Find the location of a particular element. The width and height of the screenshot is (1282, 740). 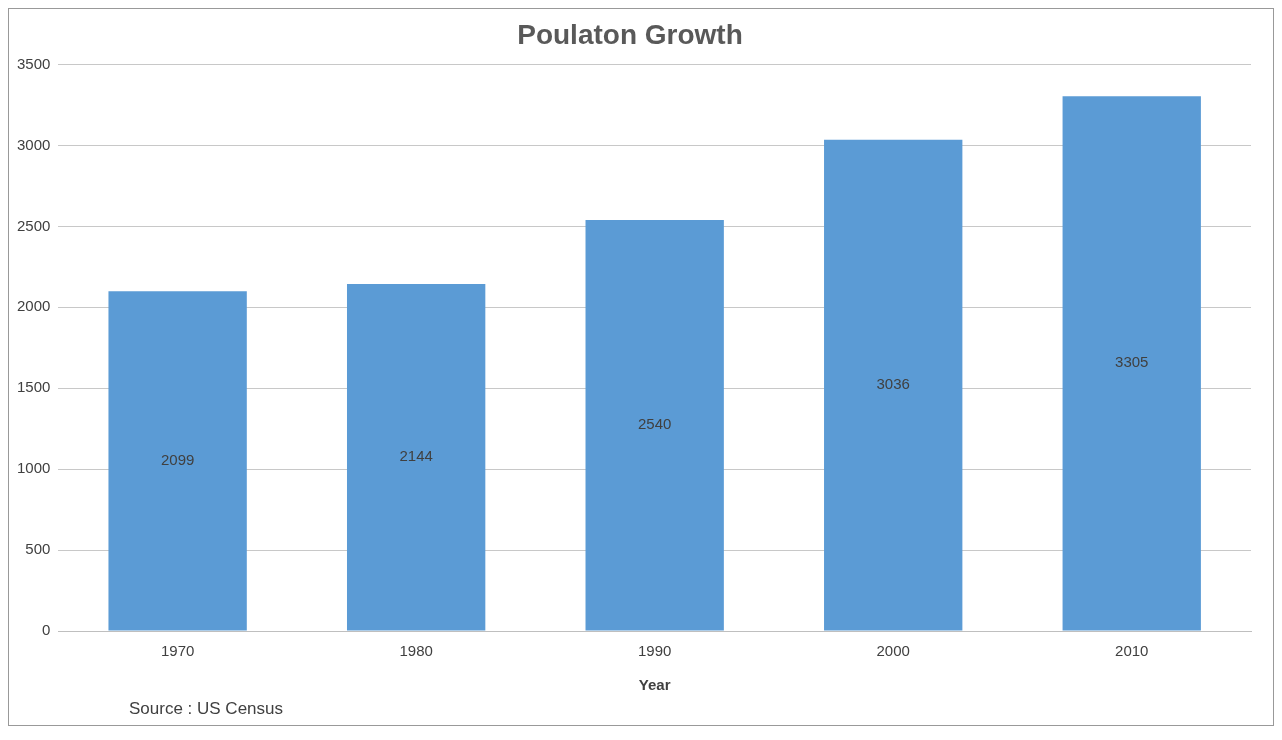

y-tick-label: 3500 is located at coordinates (33, 63).